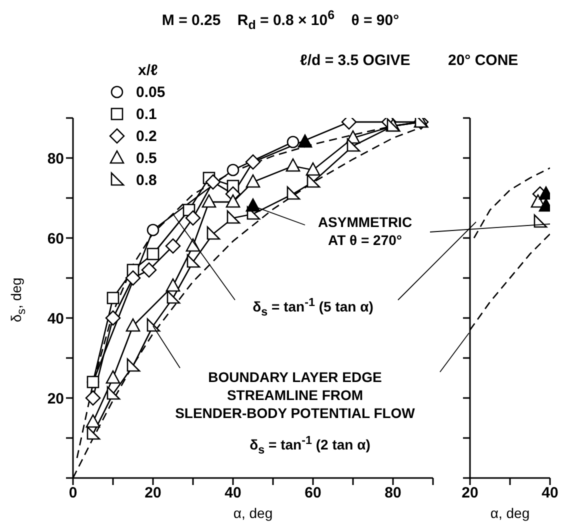 The height and width of the screenshot is (526, 561). What do you see at coordinates (55, 239) in the screenshot?
I see `y-tick-label: 60` at bounding box center [55, 239].